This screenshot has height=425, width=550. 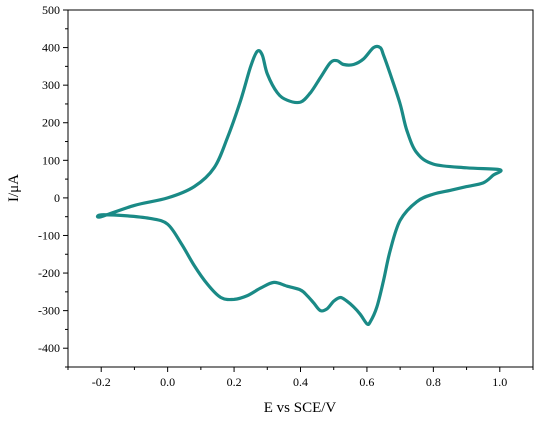 I want to click on y-tick-label: 300, so click(x=51, y=85).